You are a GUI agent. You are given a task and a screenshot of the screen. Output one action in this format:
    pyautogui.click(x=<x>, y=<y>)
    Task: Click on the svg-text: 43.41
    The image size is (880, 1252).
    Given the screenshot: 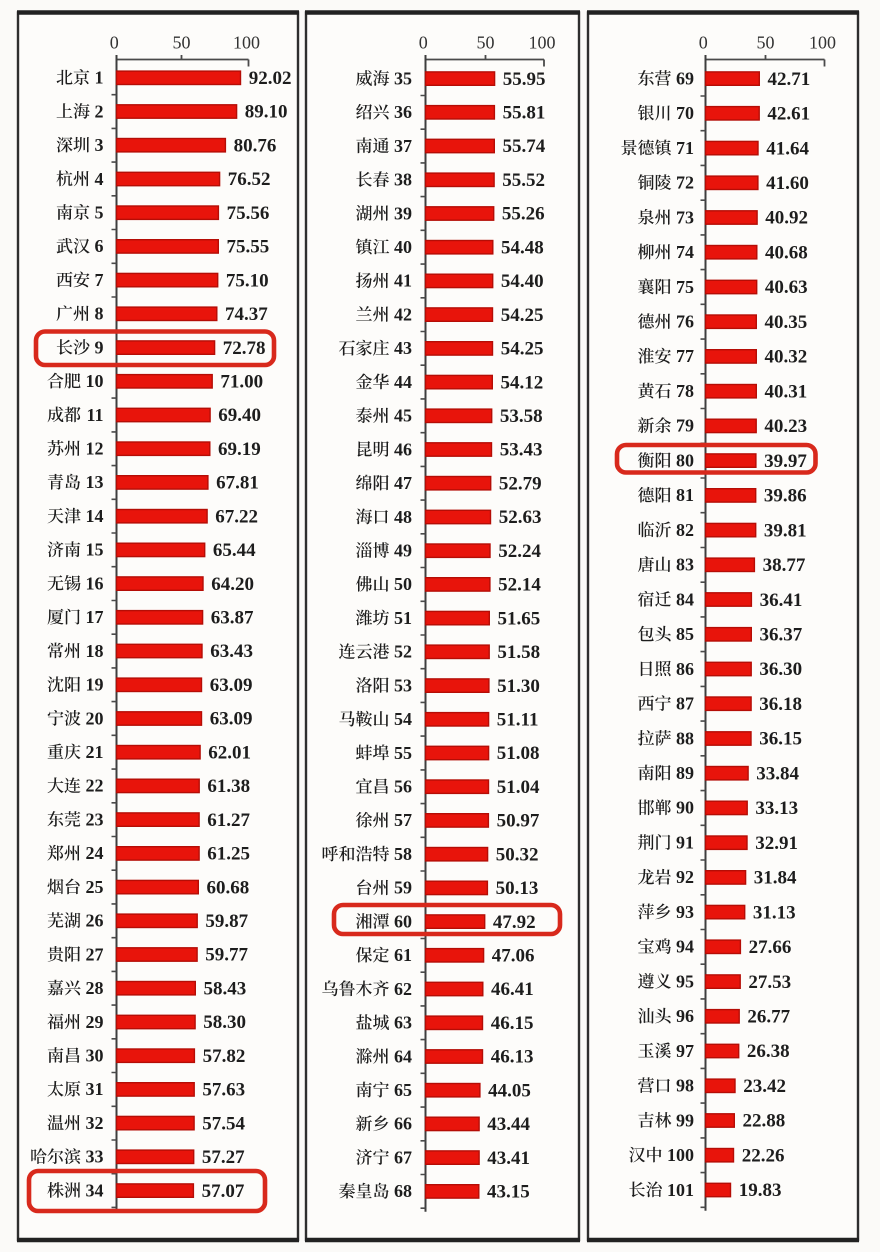 What is the action you would take?
    pyautogui.click(x=508, y=1158)
    